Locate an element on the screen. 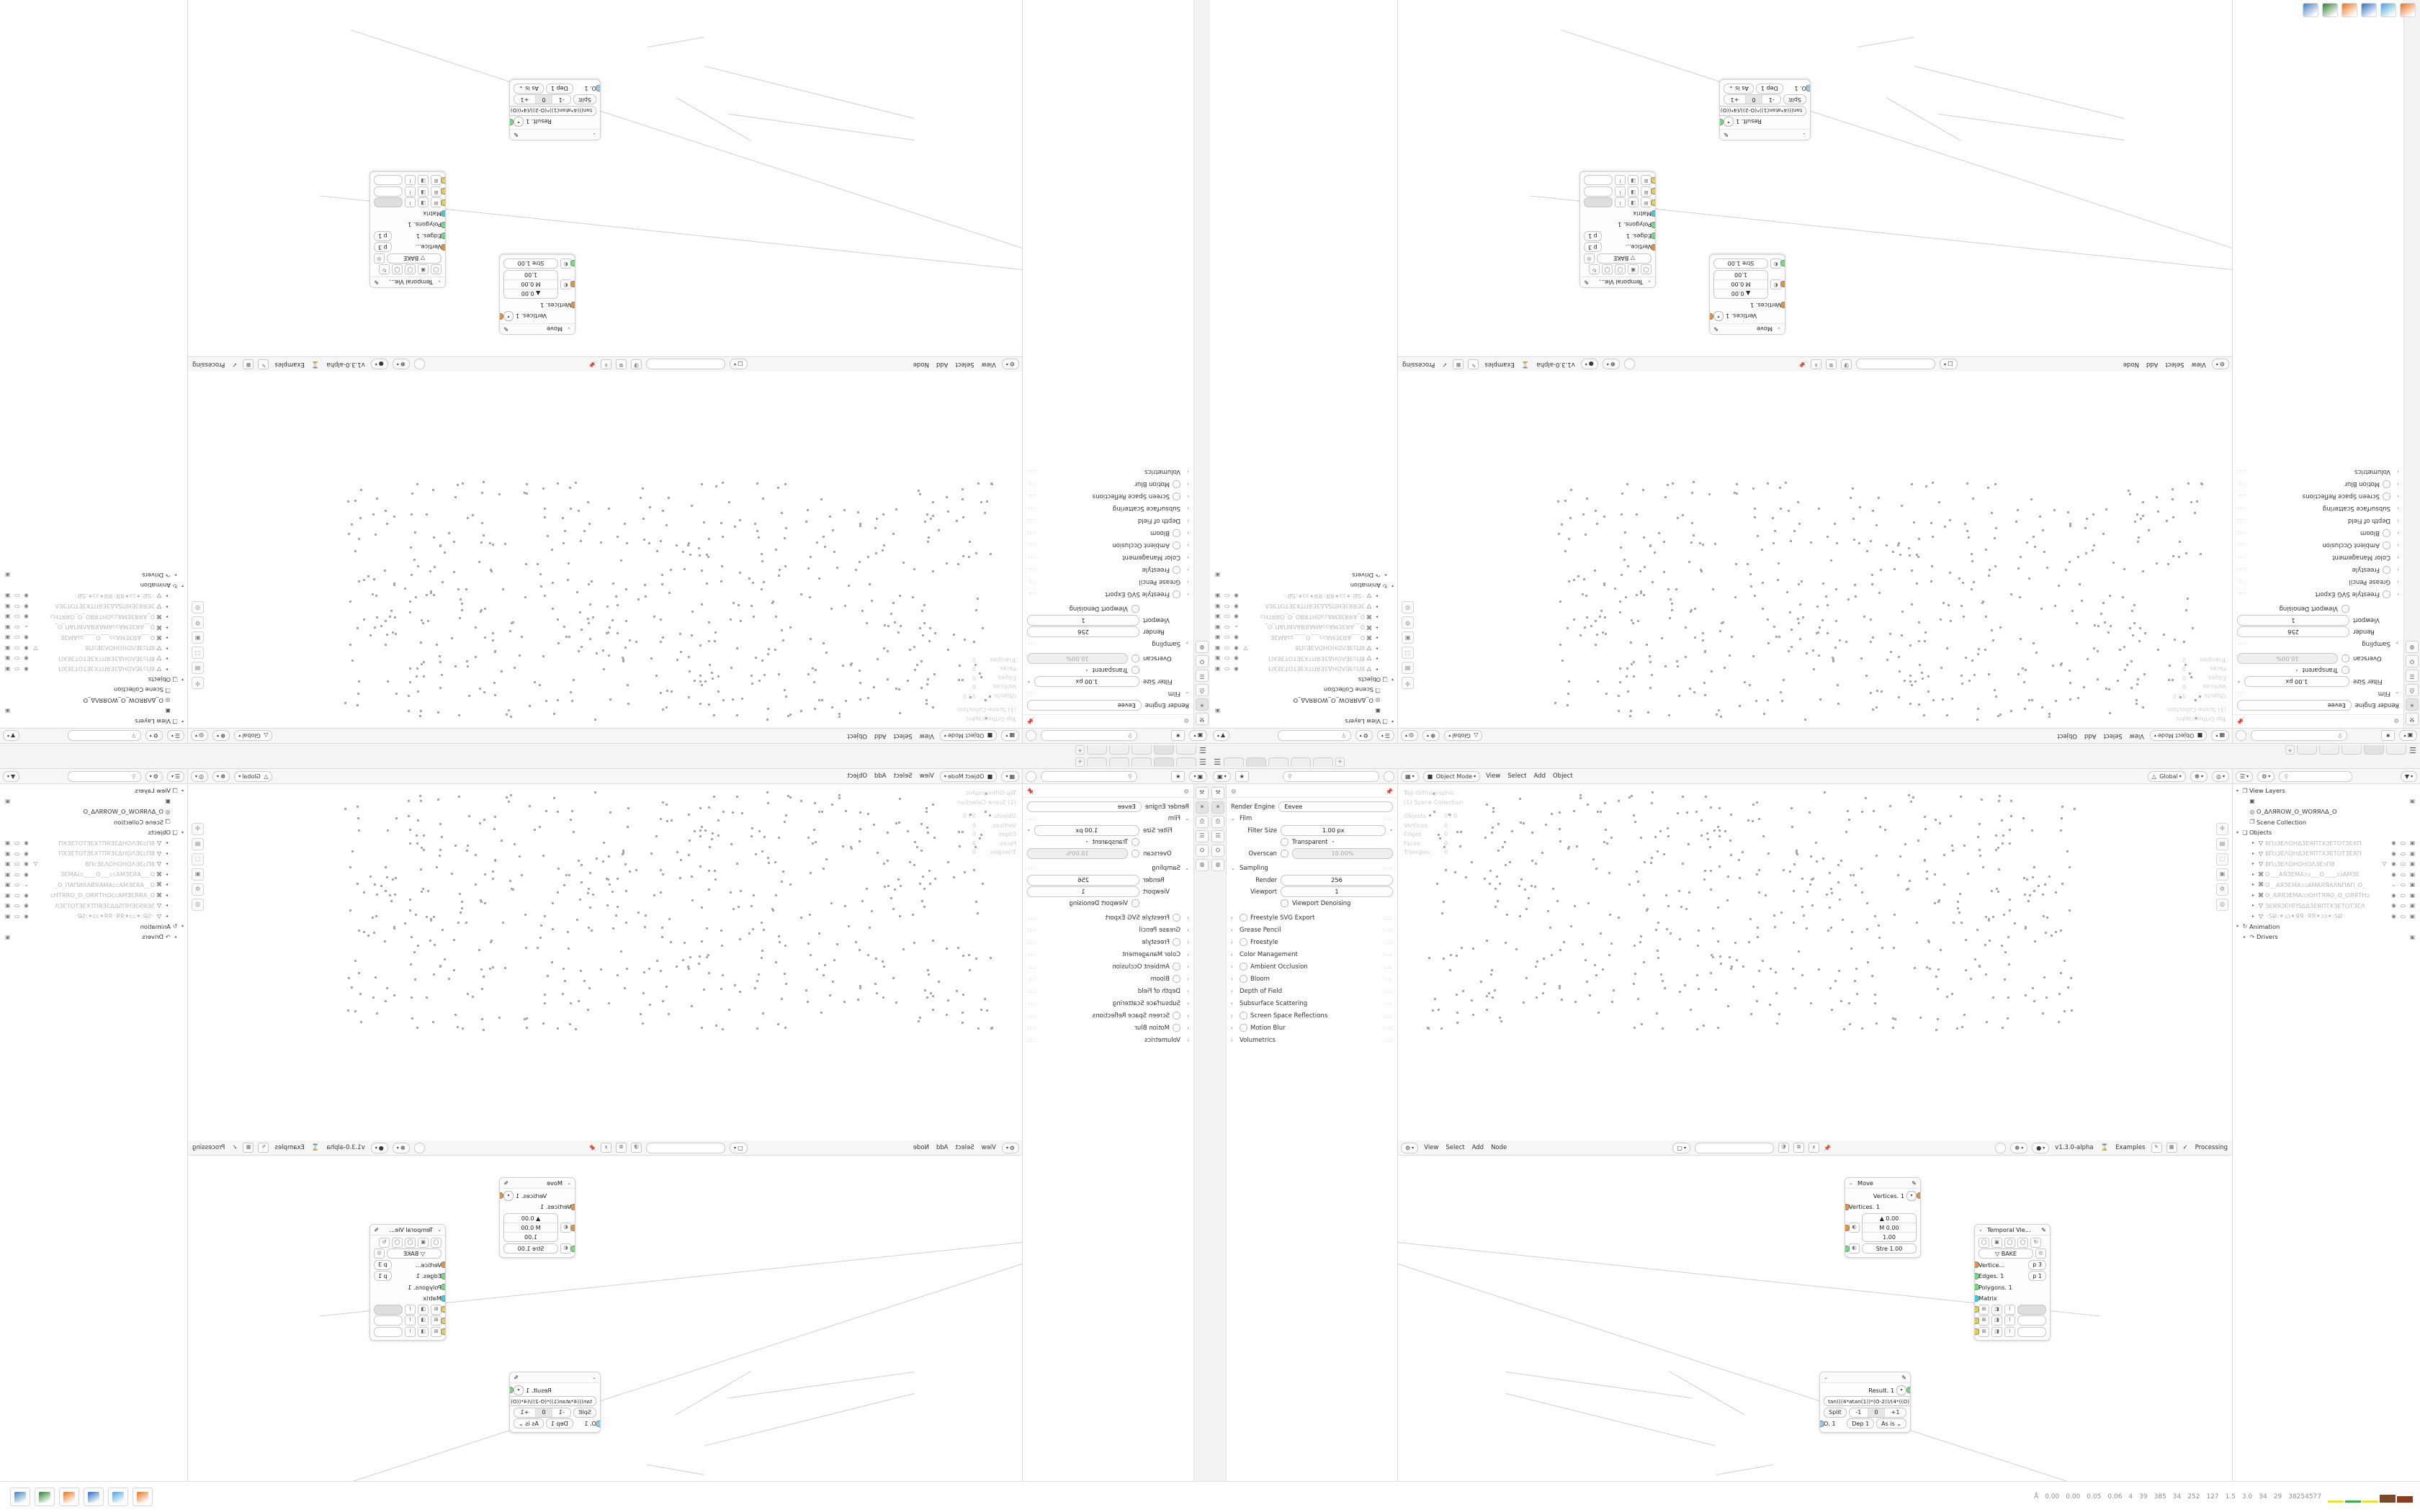  chevron-icon: ⌄ is located at coordinates (27, 884).